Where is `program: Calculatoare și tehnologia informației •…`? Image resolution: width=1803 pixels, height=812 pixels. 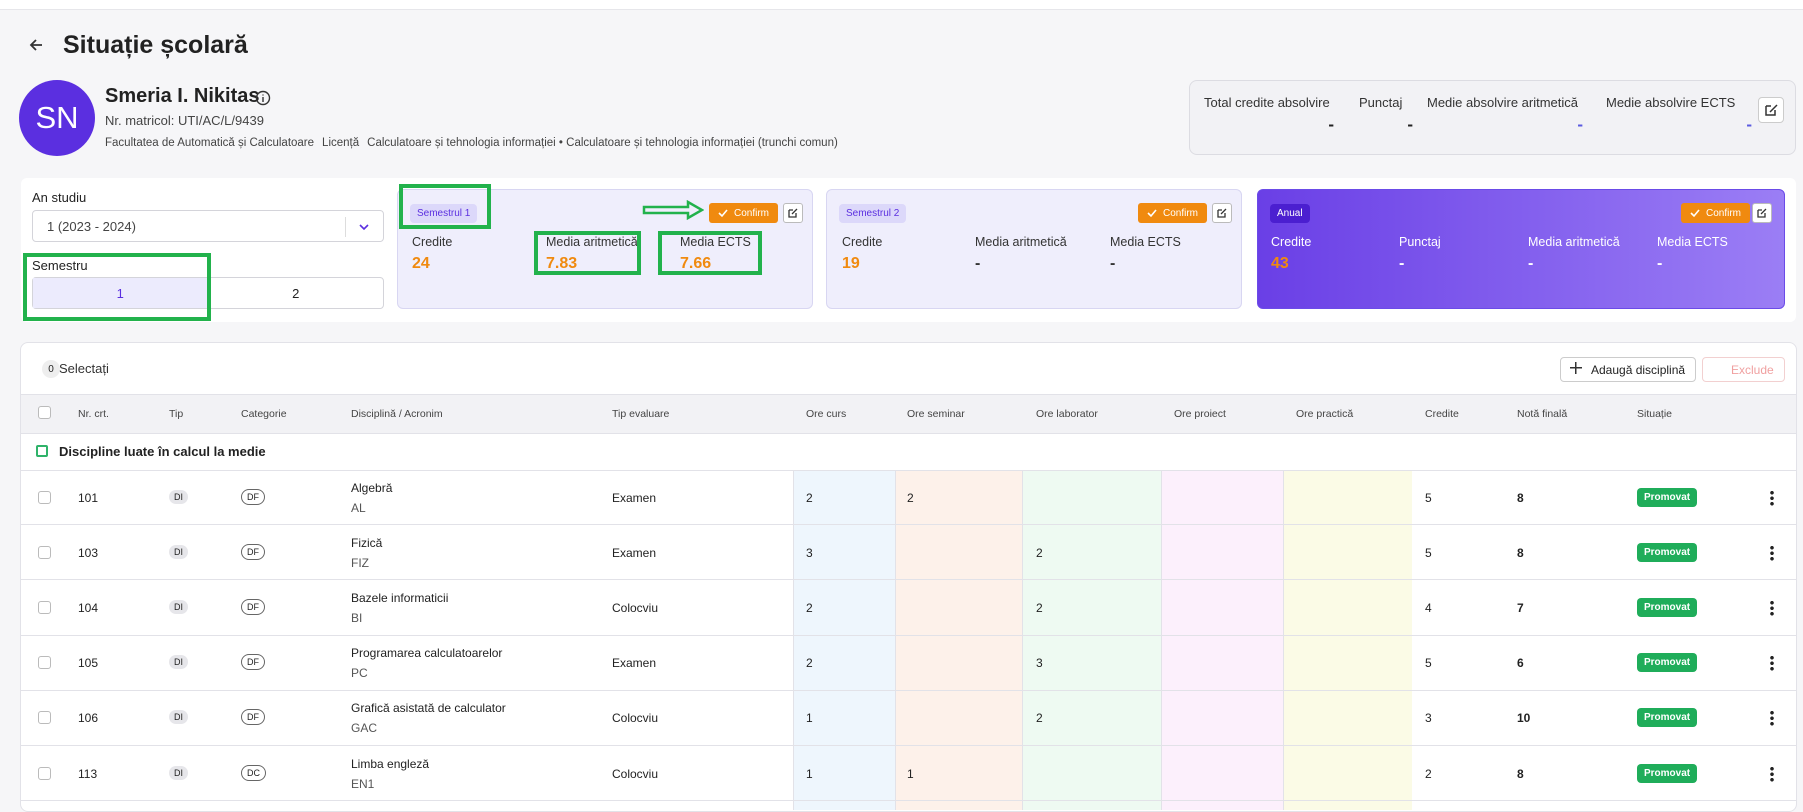
program: Calculatoare și tehnologia informației •… is located at coordinates (602, 143).